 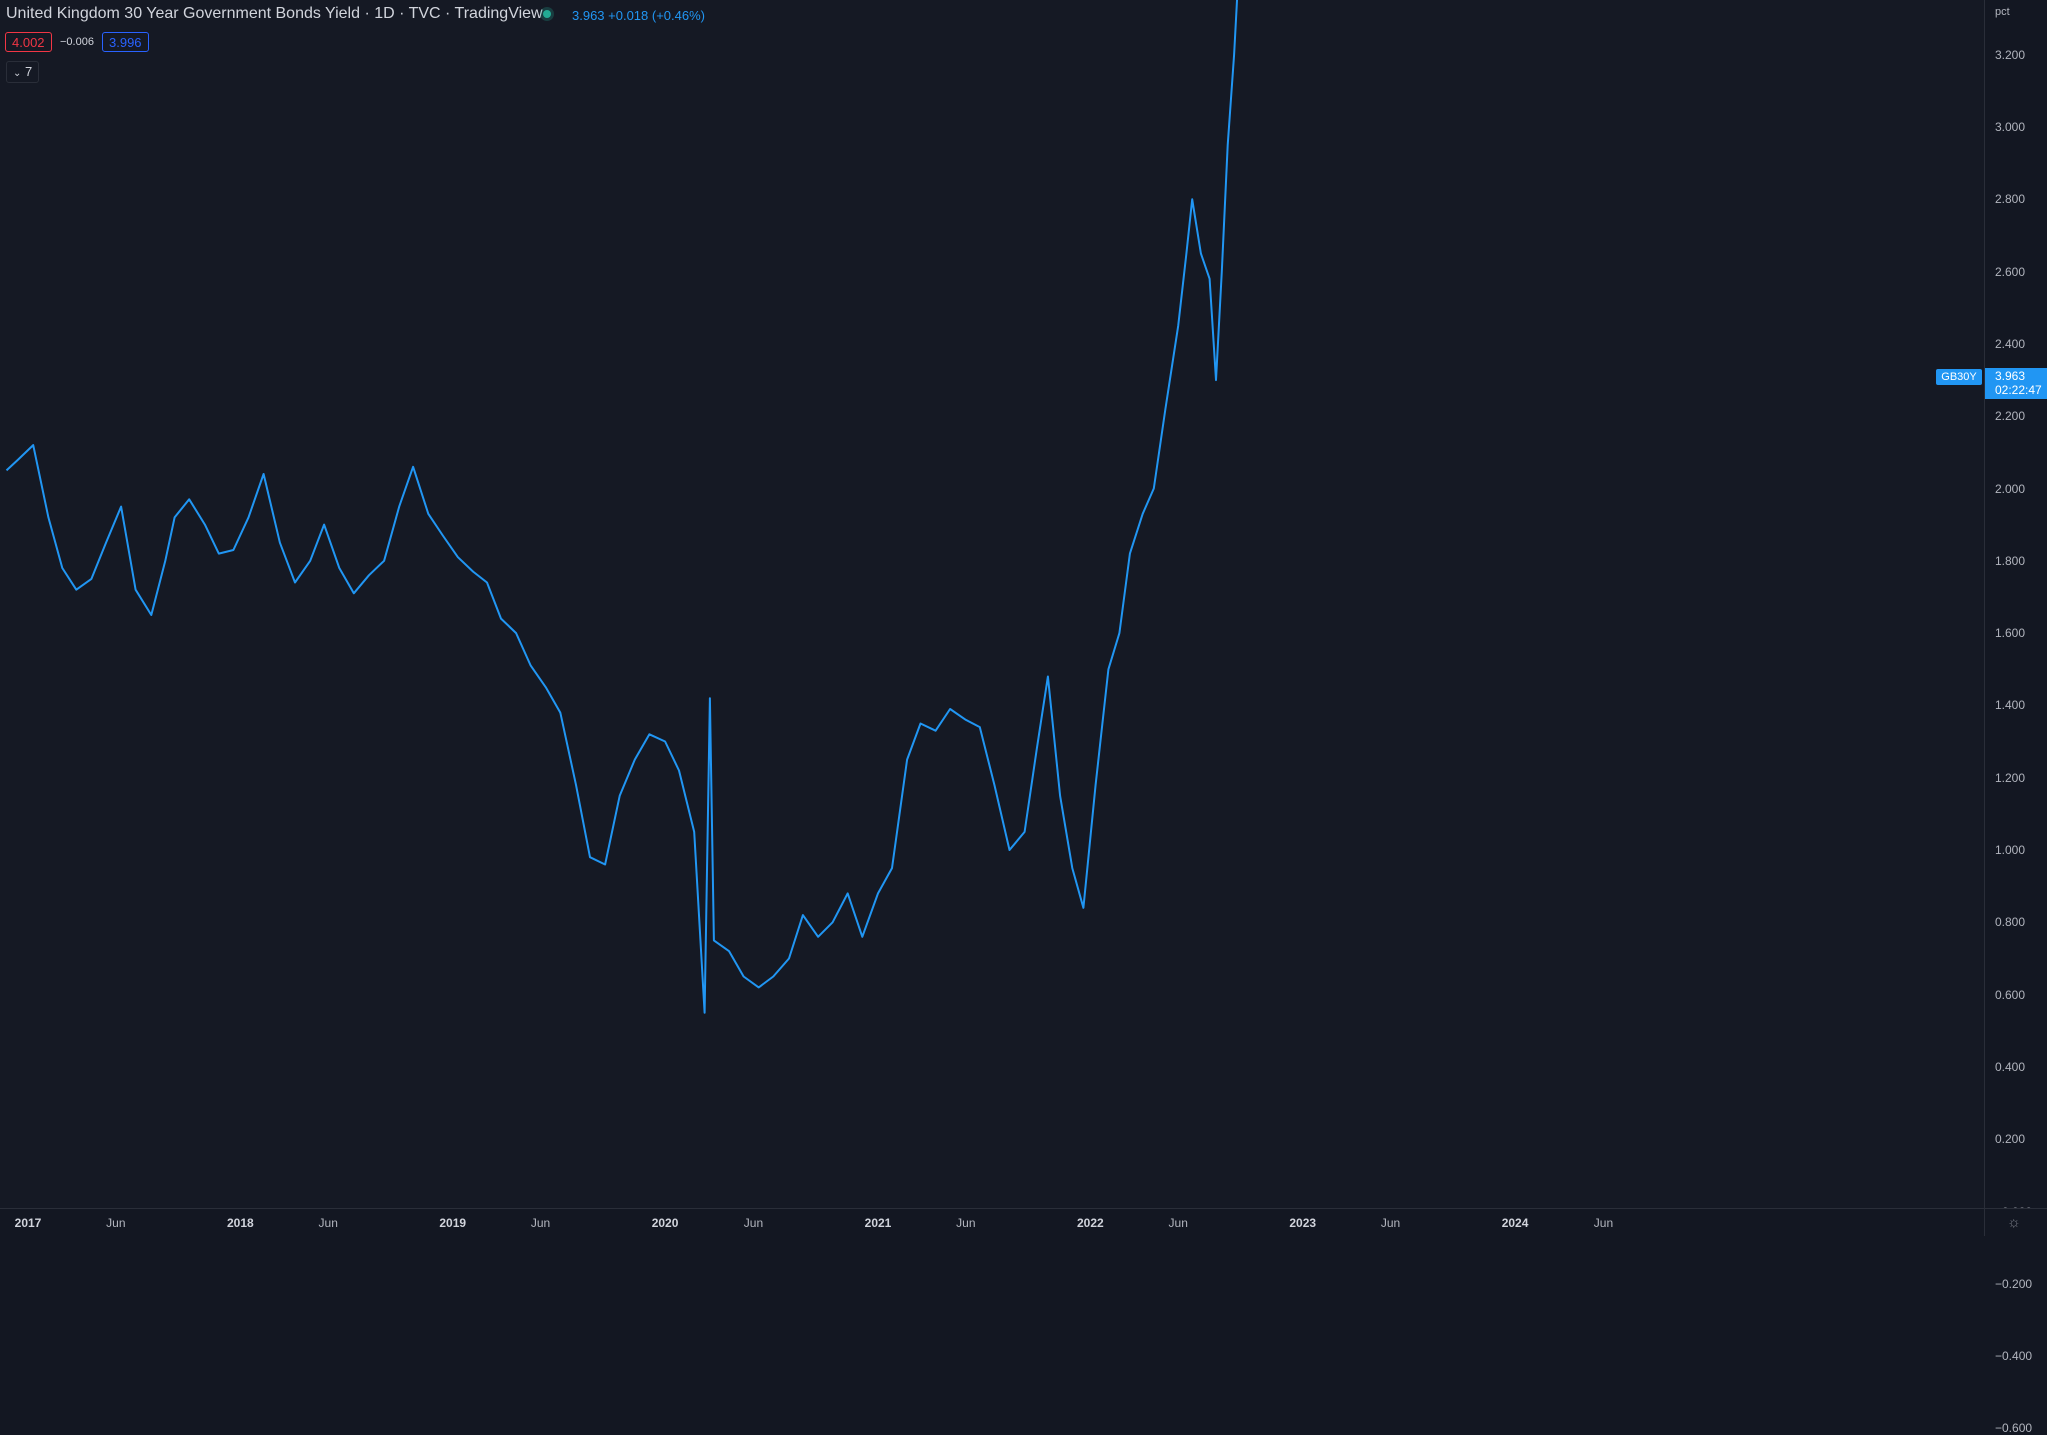 I want to click on sell-price-button: 4.002, so click(x=28, y=42).